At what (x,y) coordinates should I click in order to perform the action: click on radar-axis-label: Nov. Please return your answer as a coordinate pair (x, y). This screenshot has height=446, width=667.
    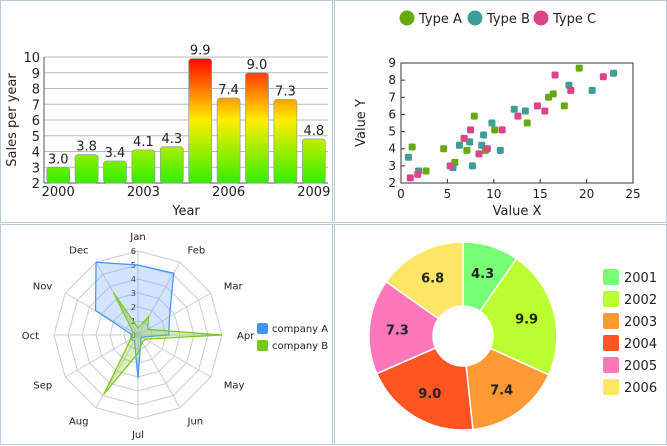
    Looking at the image, I should click on (43, 287).